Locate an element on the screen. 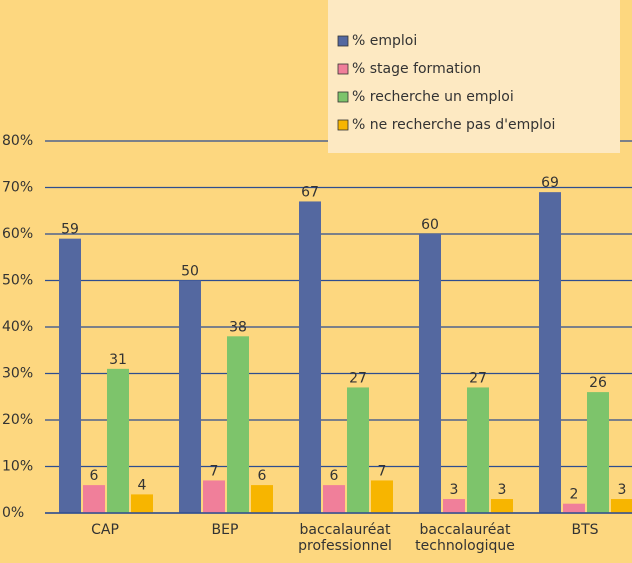  data-label: 4 is located at coordinates (142, 485).